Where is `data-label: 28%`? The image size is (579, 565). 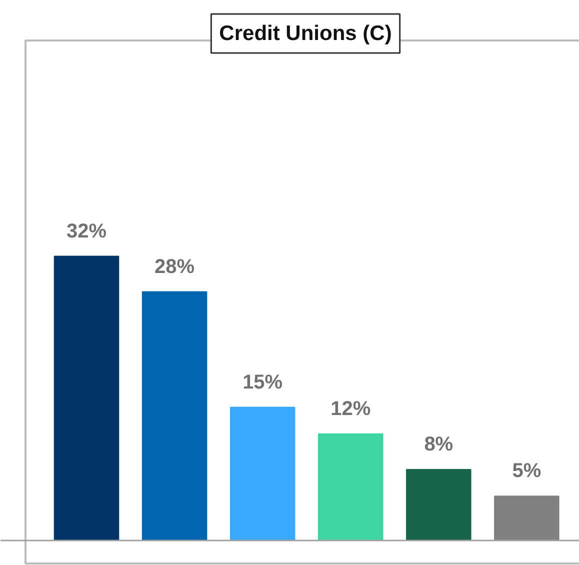 data-label: 28% is located at coordinates (174, 267).